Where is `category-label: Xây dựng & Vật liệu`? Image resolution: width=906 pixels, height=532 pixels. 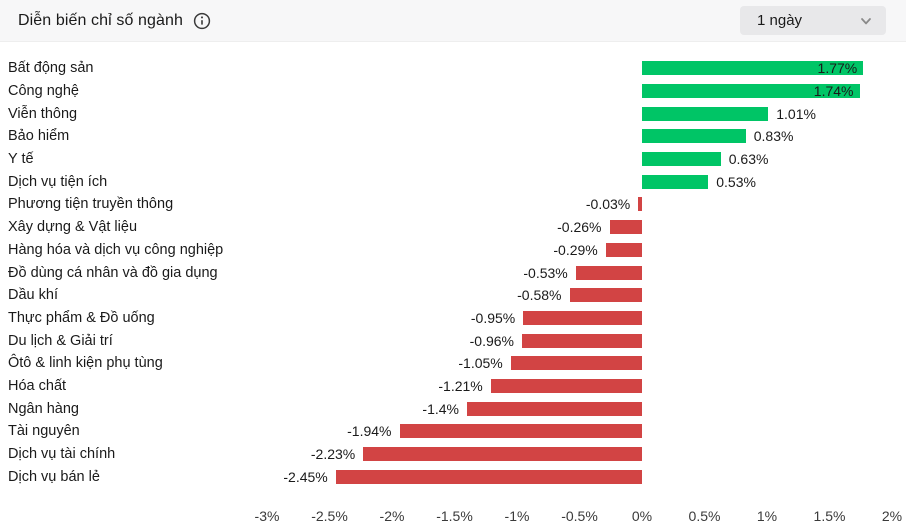
category-label: Xây dựng & Vật liệu is located at coordinates (73, 227).